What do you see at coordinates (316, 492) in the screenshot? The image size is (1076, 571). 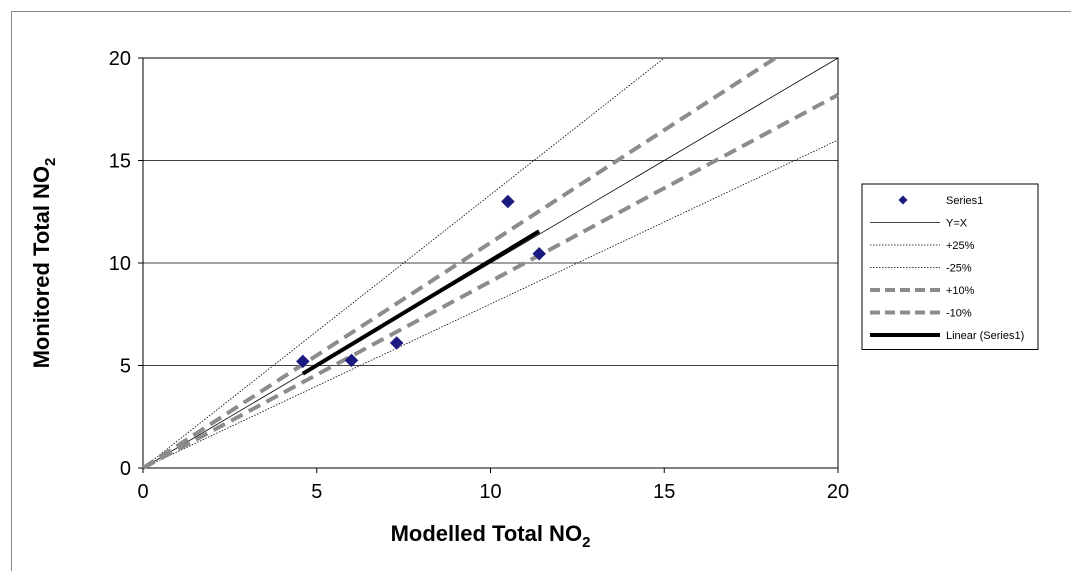 I see `x-tick-label: 5` at bounding box center [316, 492].